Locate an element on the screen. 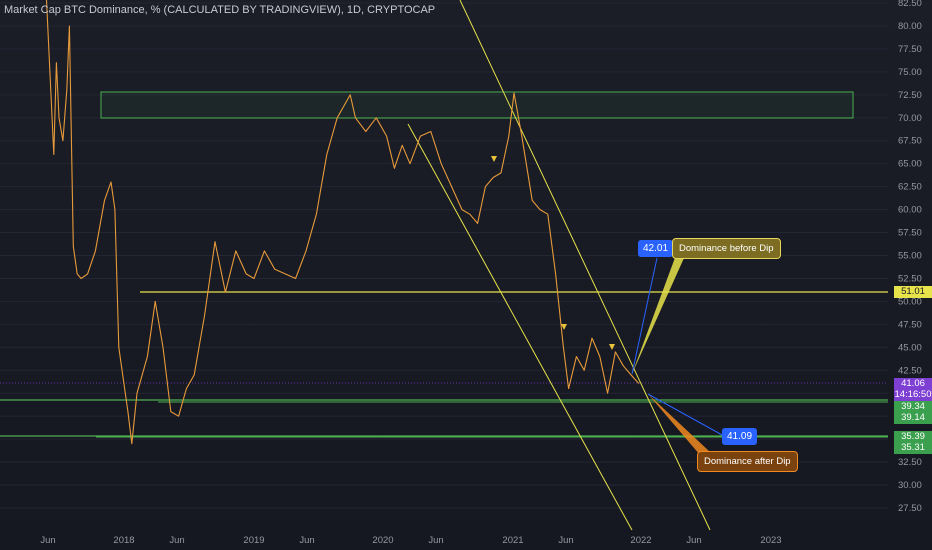 This screenshot has height=550, width=932. blue-connector-before is located at coordinates (644, 316).